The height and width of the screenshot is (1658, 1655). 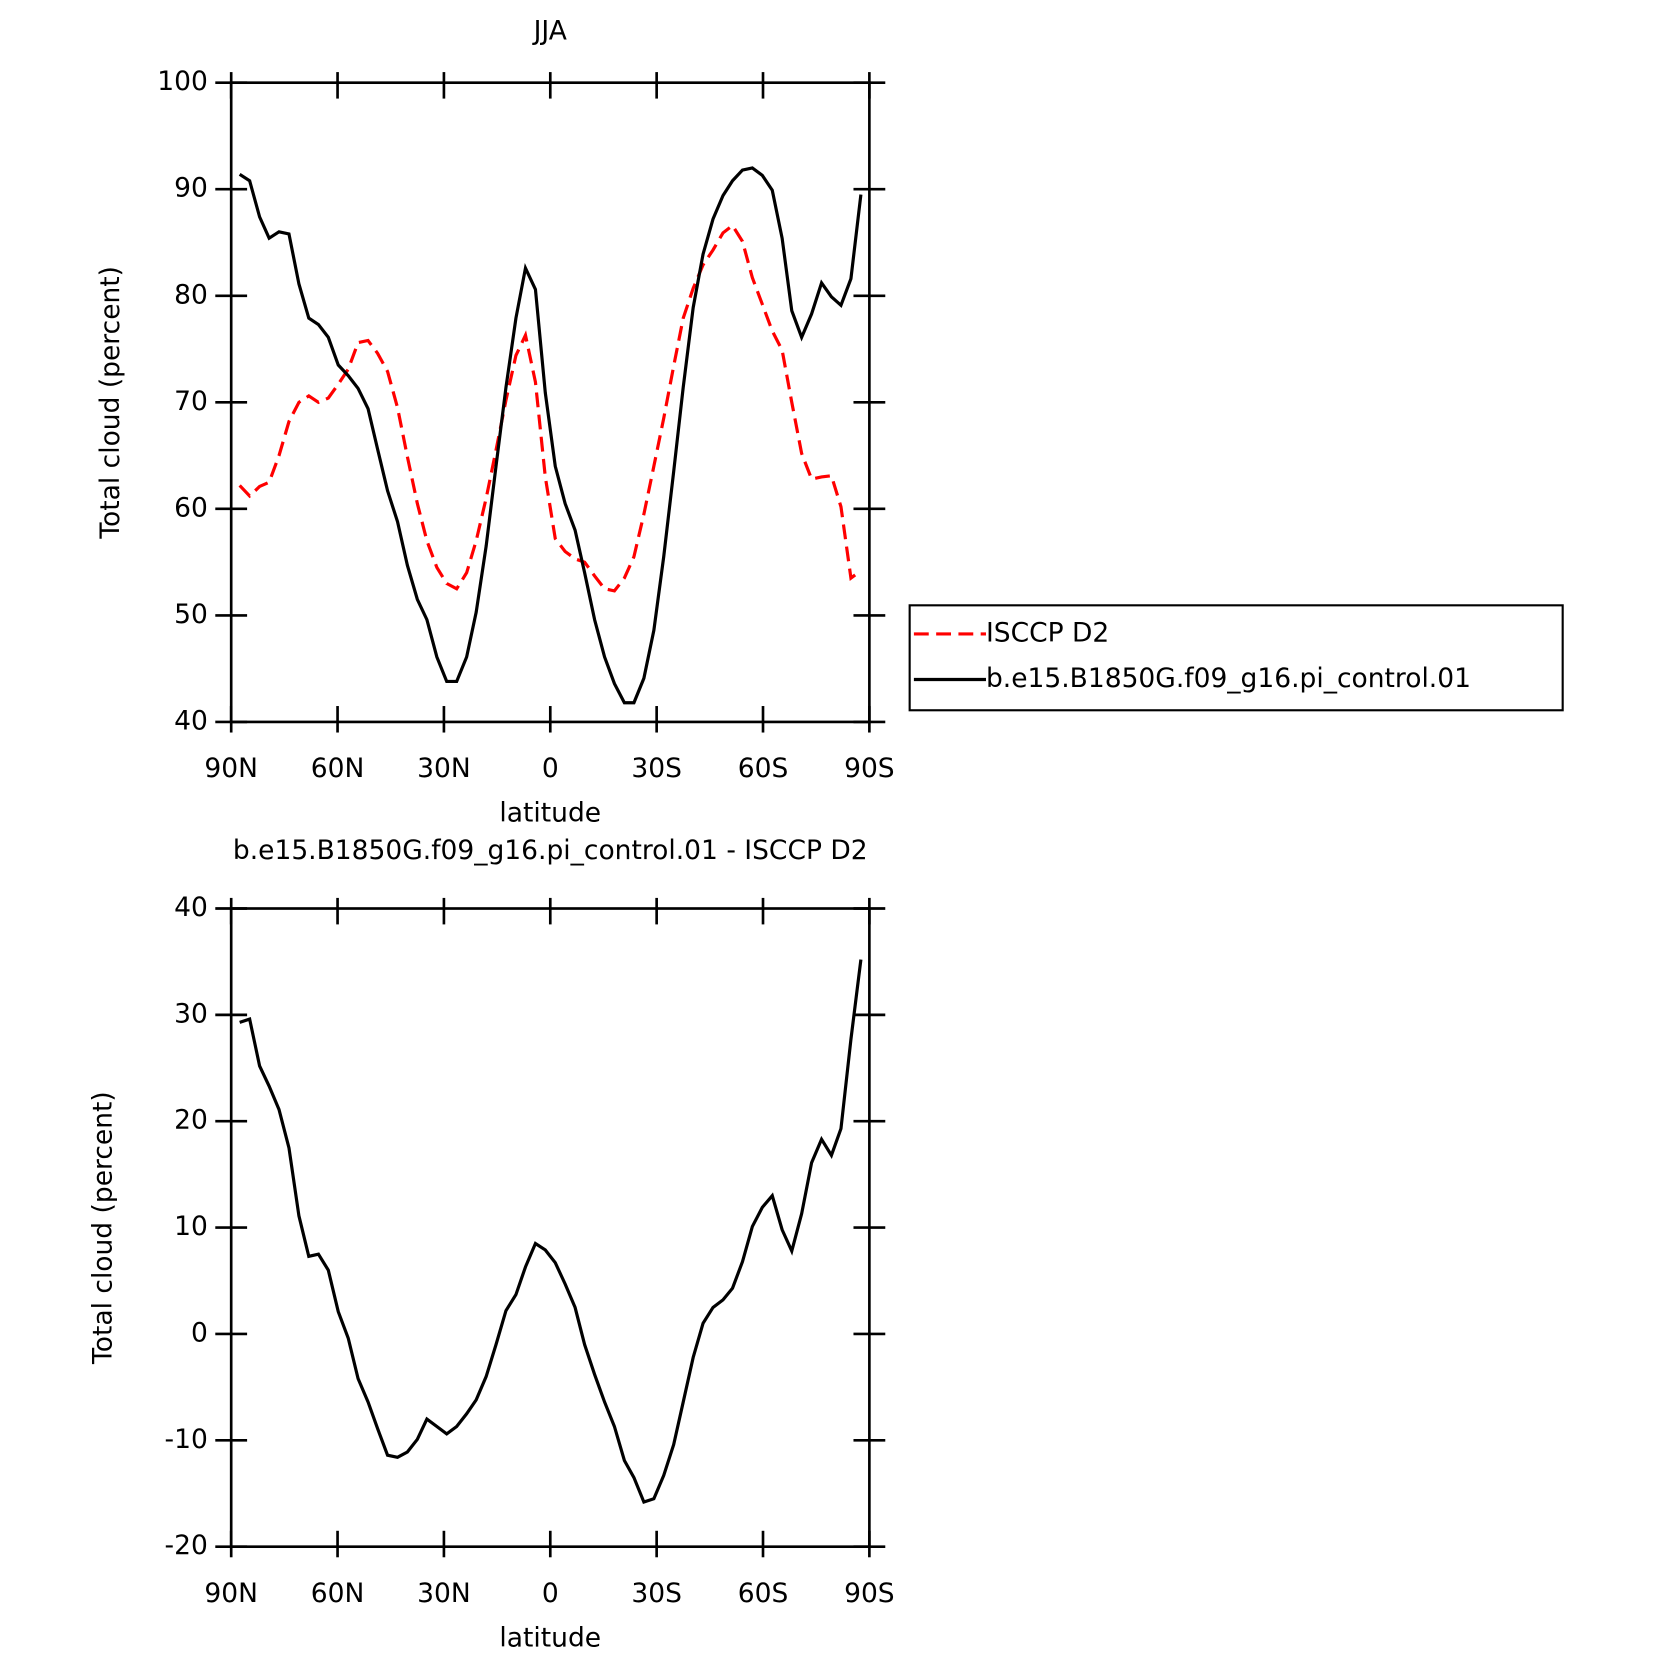 What do you see at coordinates (1228, 678) in the screenshot?
I see `legend-label: b.e15.B1850G.f09_g16.pi_control.01` at bounding box center [1228, 678].